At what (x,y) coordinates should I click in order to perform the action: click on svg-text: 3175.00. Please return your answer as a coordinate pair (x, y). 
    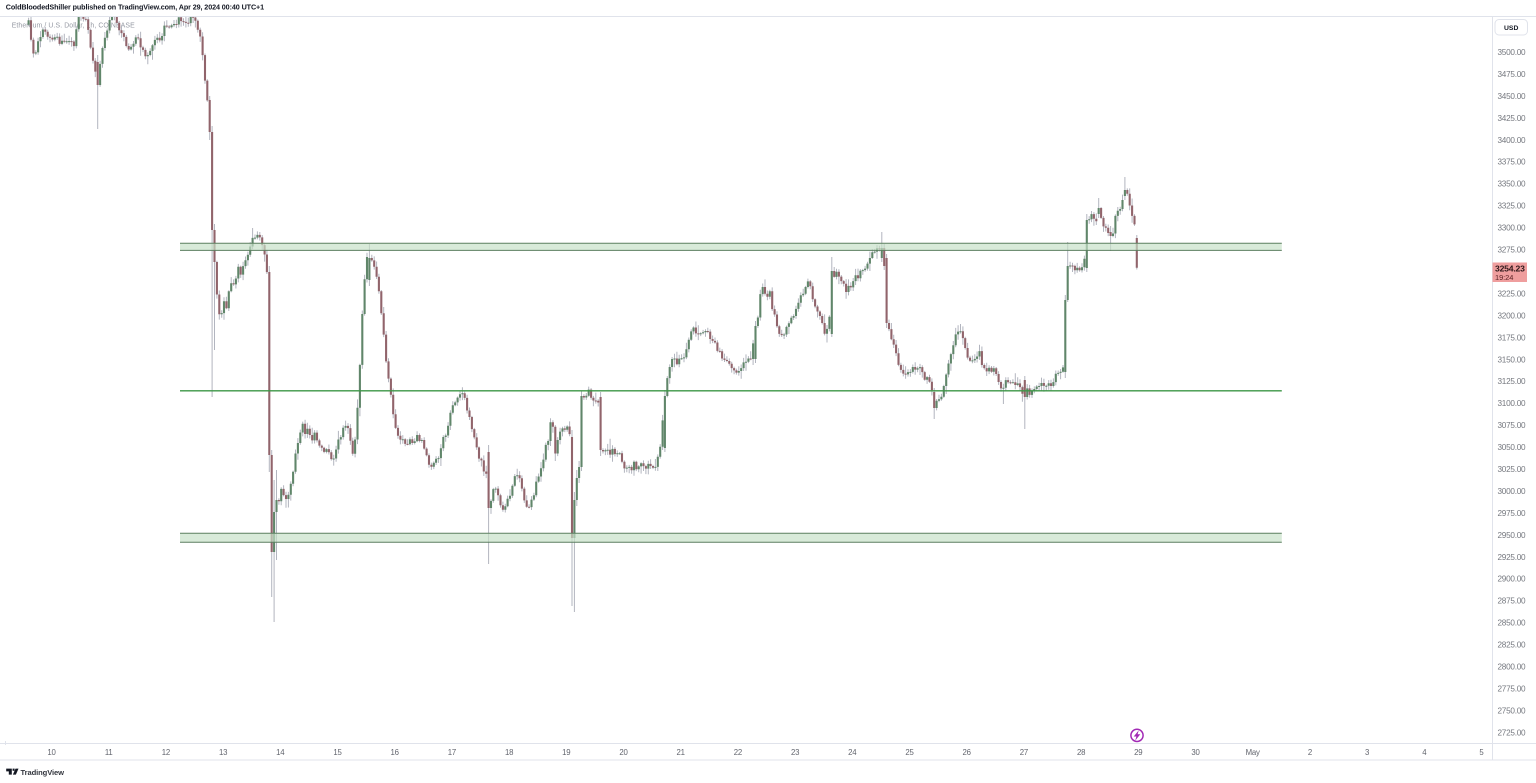
    Looking at the image, I should click on (1512, 337).